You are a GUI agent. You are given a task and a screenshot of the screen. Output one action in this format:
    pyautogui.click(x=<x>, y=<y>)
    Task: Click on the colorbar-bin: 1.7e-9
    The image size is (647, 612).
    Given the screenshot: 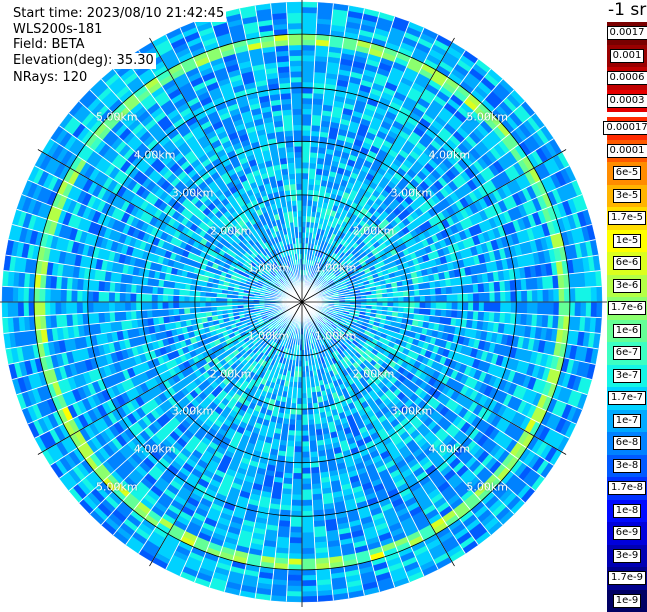 What is the action you would take?
    pyautogui.click(x=627, y=578)
    